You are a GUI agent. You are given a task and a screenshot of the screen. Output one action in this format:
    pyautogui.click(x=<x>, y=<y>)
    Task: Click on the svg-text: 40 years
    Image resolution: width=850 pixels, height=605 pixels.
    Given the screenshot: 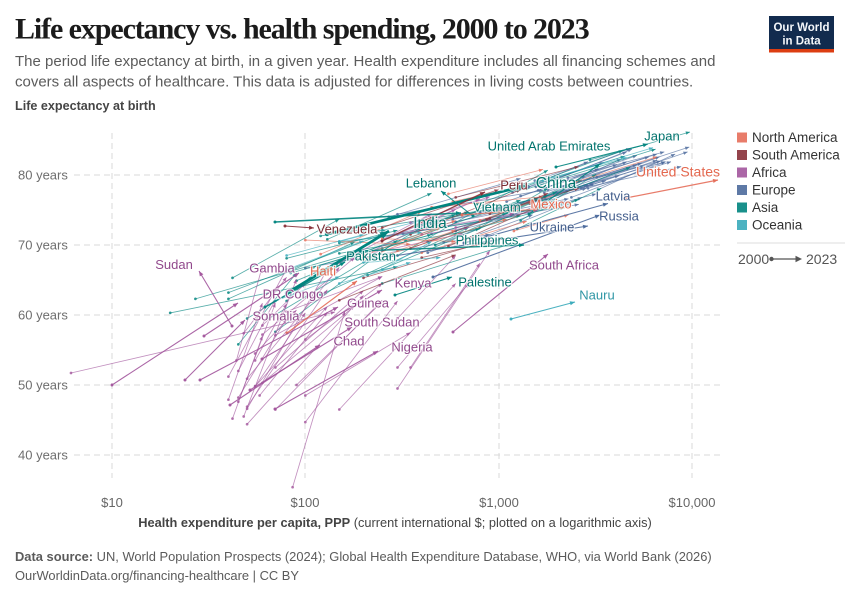 What is the action you would take?
    pyautogui.click(x=43, y=455)
    